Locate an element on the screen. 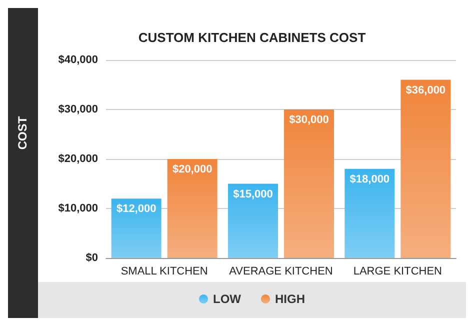 The width and height of the screenshot is (474, 326). data-label: $20,000 is located at coordinates (192, 170).